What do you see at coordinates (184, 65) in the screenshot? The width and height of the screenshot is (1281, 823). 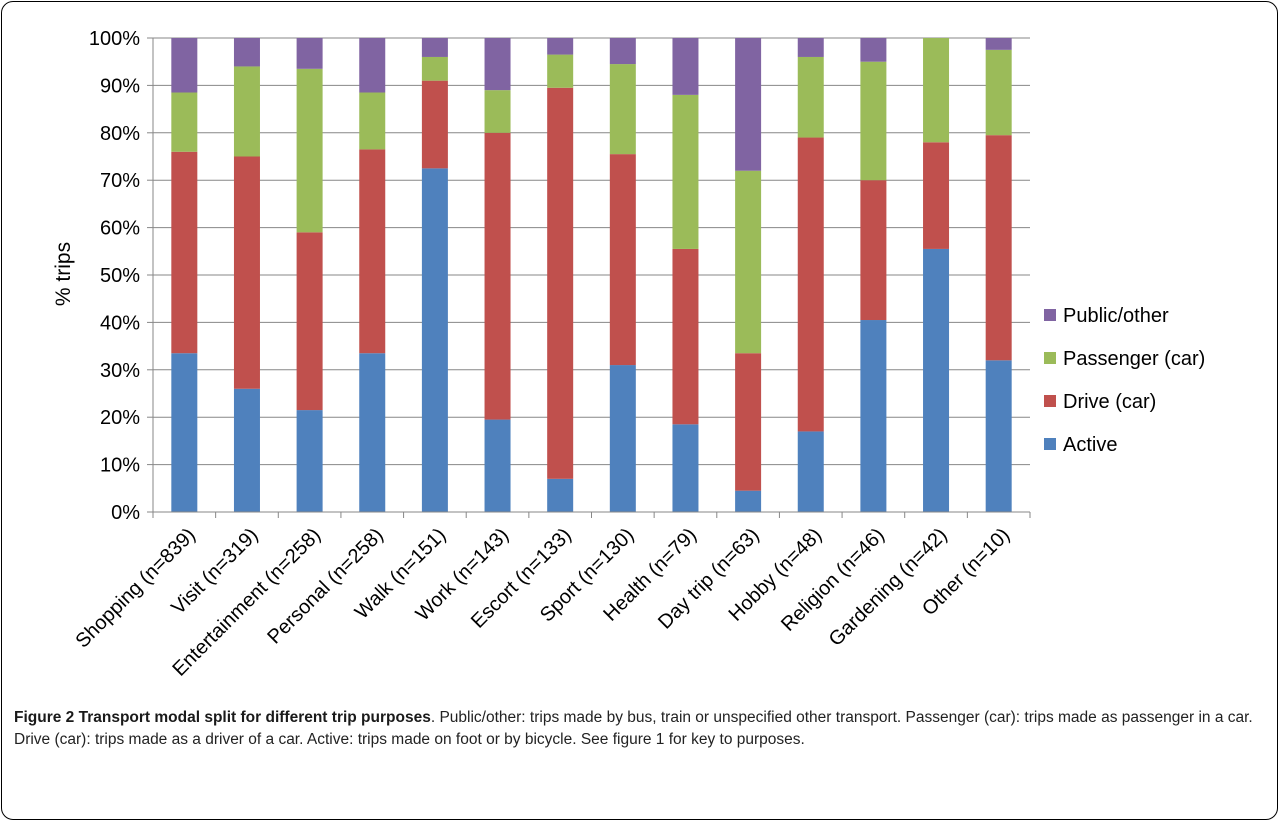 I see `bar-public-other-shopping` at bounding box center [184, 65].